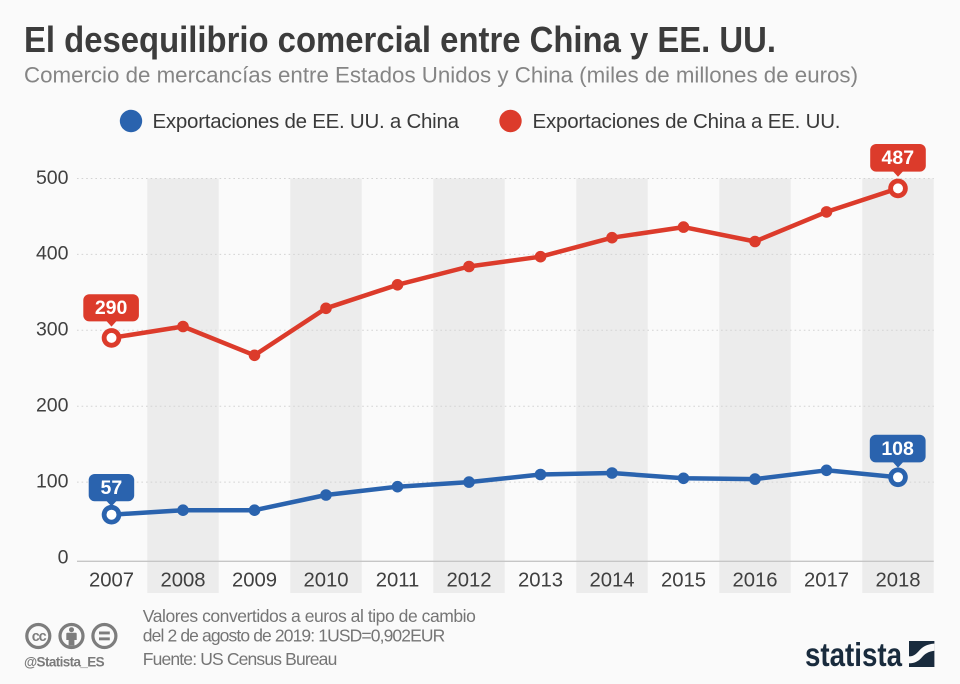 Image resolution: width=960 pixels, height=684 pixels. Describe the element at coordinates (306, 121) in the screenshot. I see `svg-text:Exportaciones de EE. UU. a Chi: Exportaciones de EE. UU. a China` at that location.